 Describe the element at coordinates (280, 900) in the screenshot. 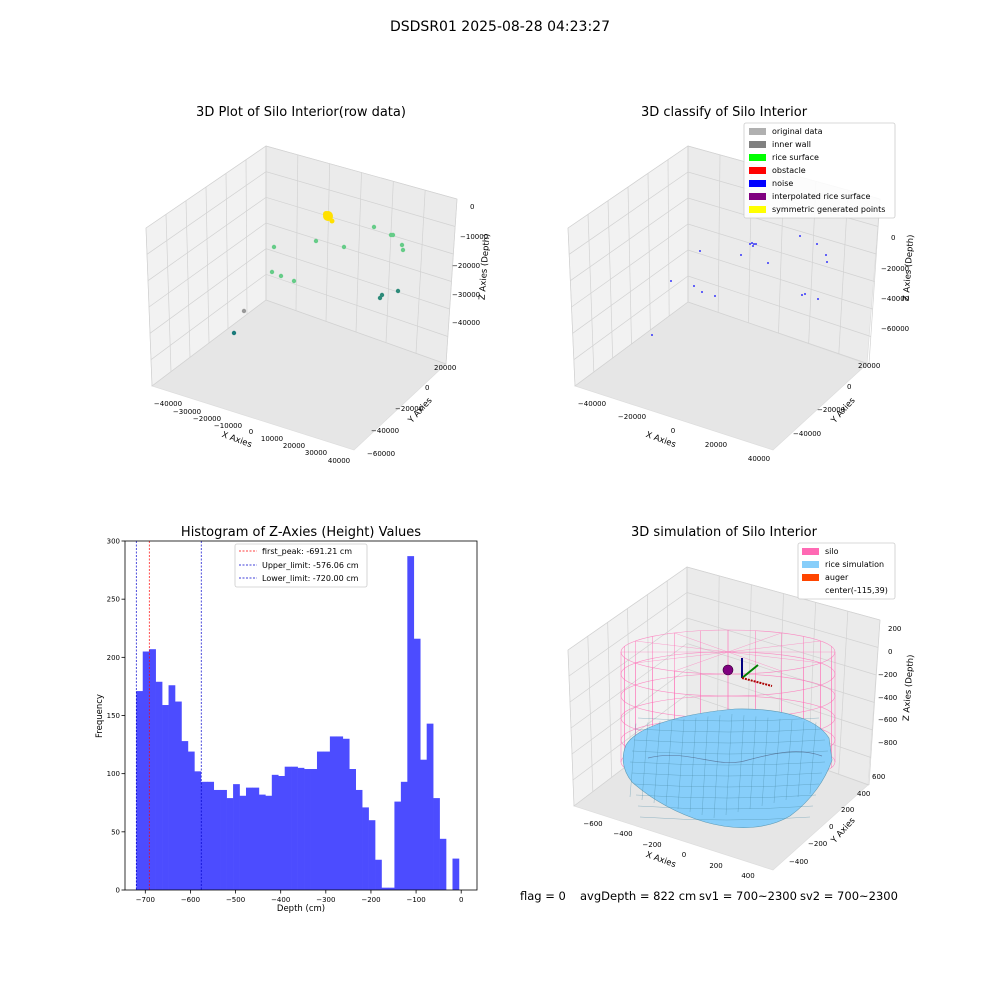

I see `x-tick-label: −400` at that location.